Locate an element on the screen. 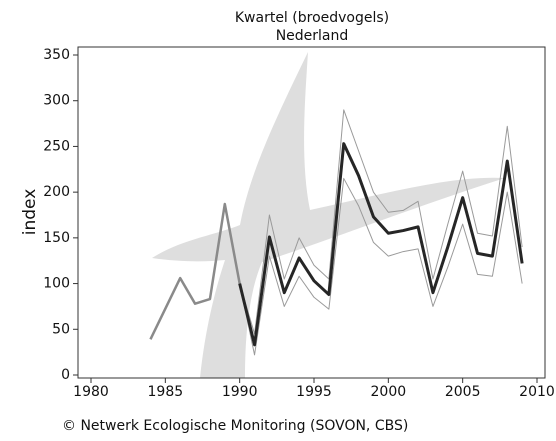  y-axis-label: index is located at coordinates (30, 212).